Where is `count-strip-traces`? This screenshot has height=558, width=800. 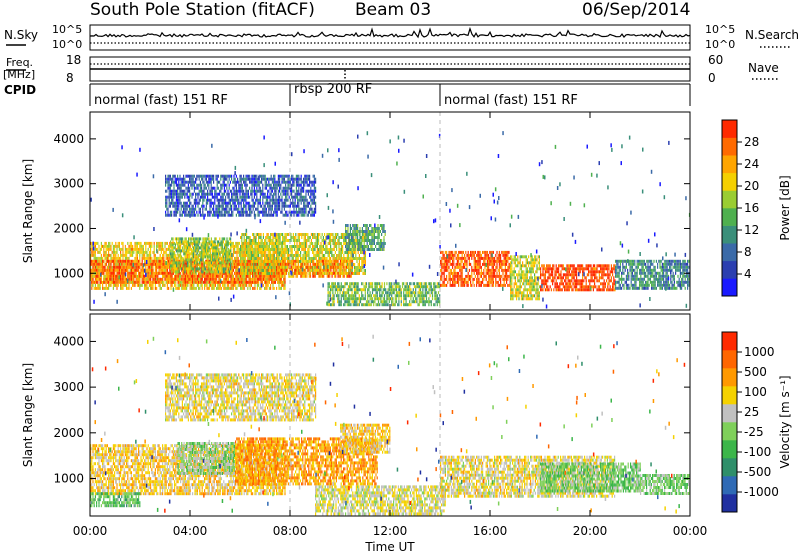 count-strip-traces is located at coordinates (390, 36).